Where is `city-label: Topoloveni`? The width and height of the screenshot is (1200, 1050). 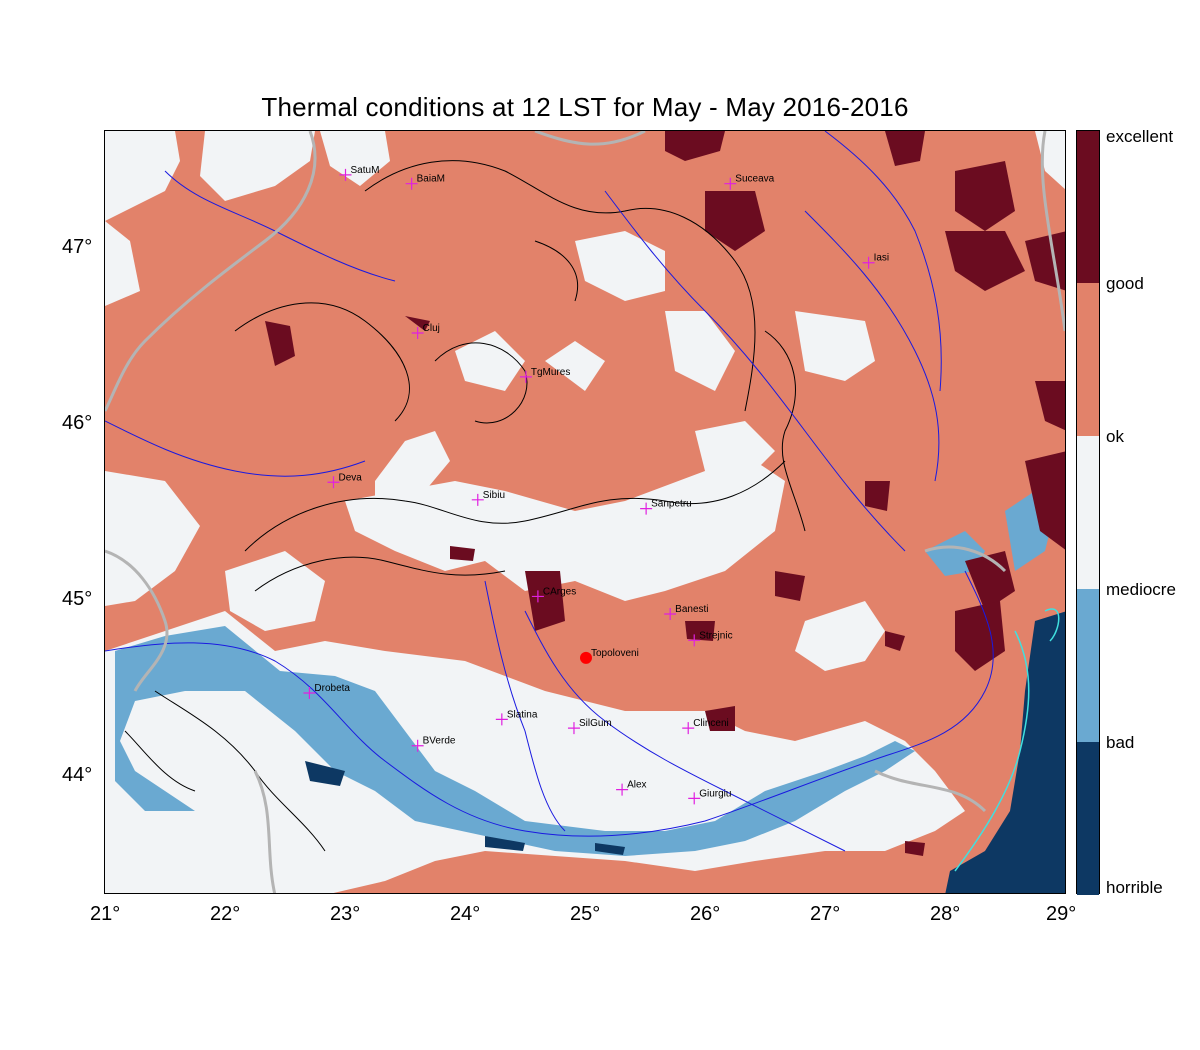 city-label: Topoloveni is located at coordinates (615, 653).